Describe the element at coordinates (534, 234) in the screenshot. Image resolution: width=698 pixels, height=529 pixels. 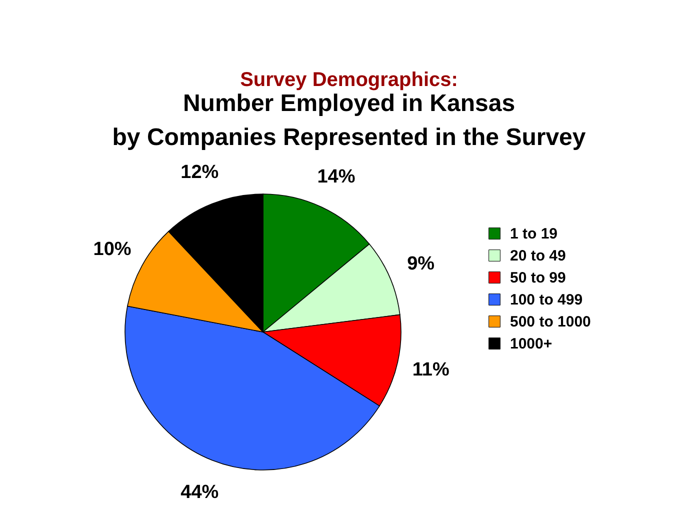
I see `legend-label: 1 to 19` at that location.